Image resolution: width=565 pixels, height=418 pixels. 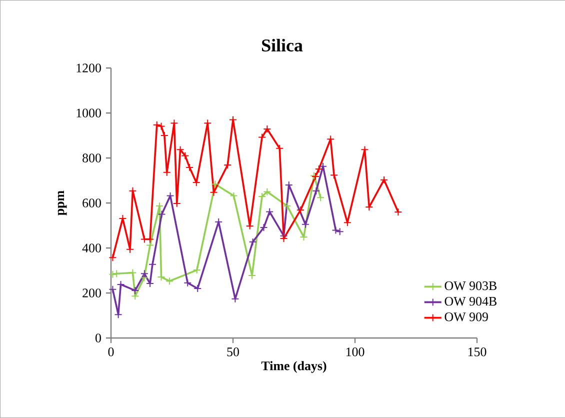 What do you see at coordinates (91, 203) in the screenshot?
I see `y-tick-label: 600` at bounding box center [91, 203].